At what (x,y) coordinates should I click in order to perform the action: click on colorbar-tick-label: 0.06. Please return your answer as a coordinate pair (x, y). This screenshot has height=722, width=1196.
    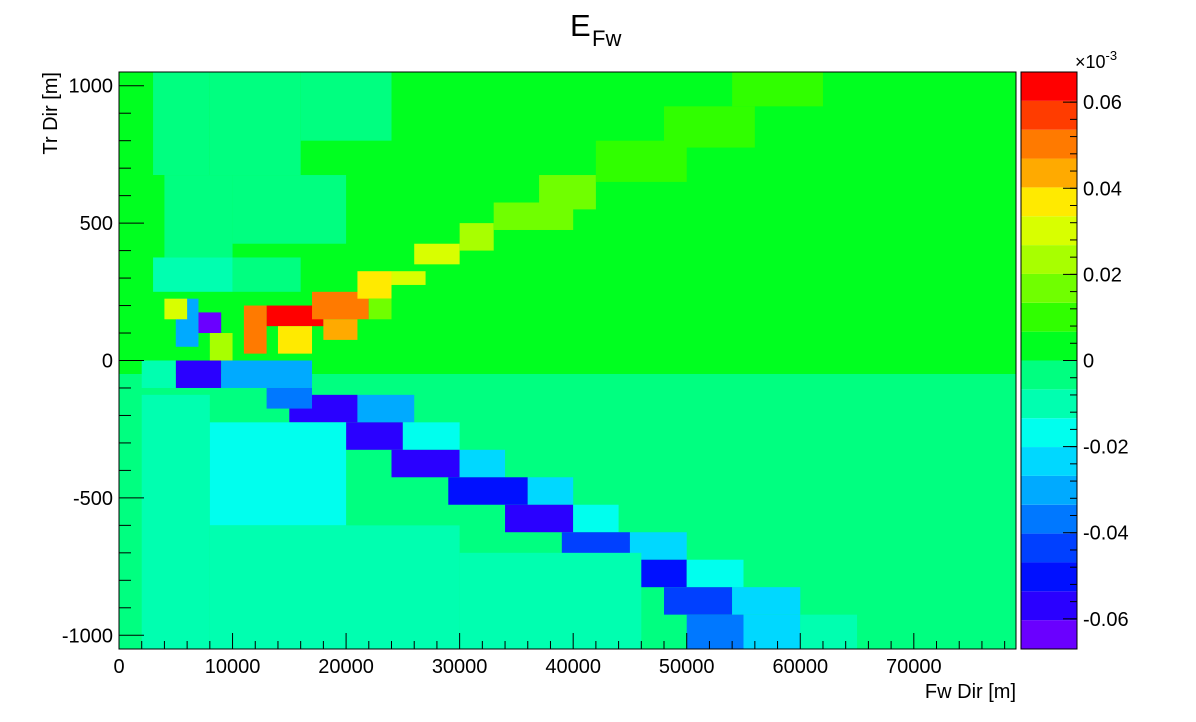
    Looking at the image, I should click on (1102, 103).